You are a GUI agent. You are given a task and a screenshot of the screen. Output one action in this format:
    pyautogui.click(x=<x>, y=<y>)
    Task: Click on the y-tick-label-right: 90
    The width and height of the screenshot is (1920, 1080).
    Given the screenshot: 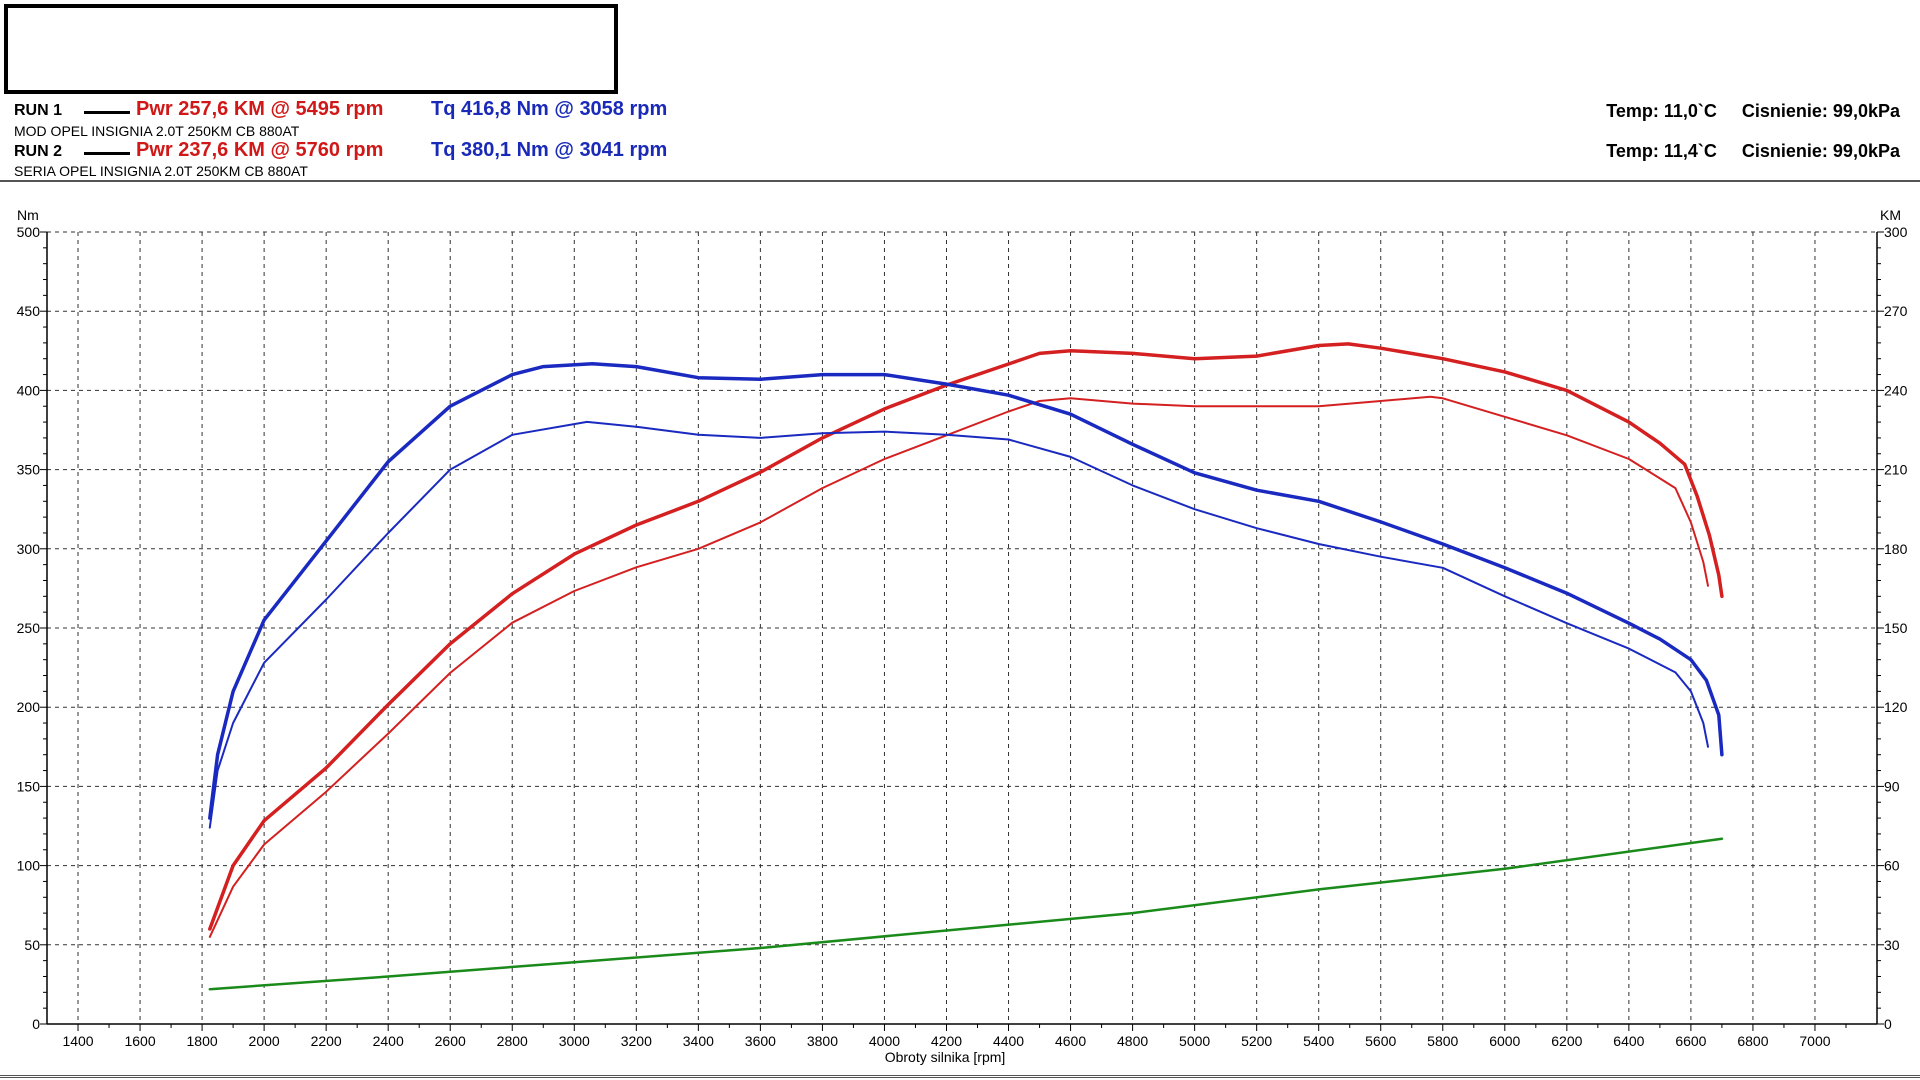 What is the action you would take?
    pyautogui.click(x=1892, y=786)
    